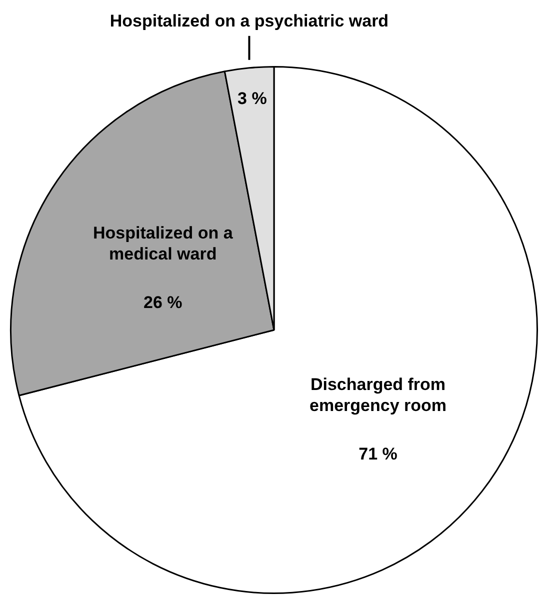 The image size is (548, 598). What do you see at coordinates (252, 98) in the screenshot?
I see `data-label: 3 %` at bounding box center [252, 98].